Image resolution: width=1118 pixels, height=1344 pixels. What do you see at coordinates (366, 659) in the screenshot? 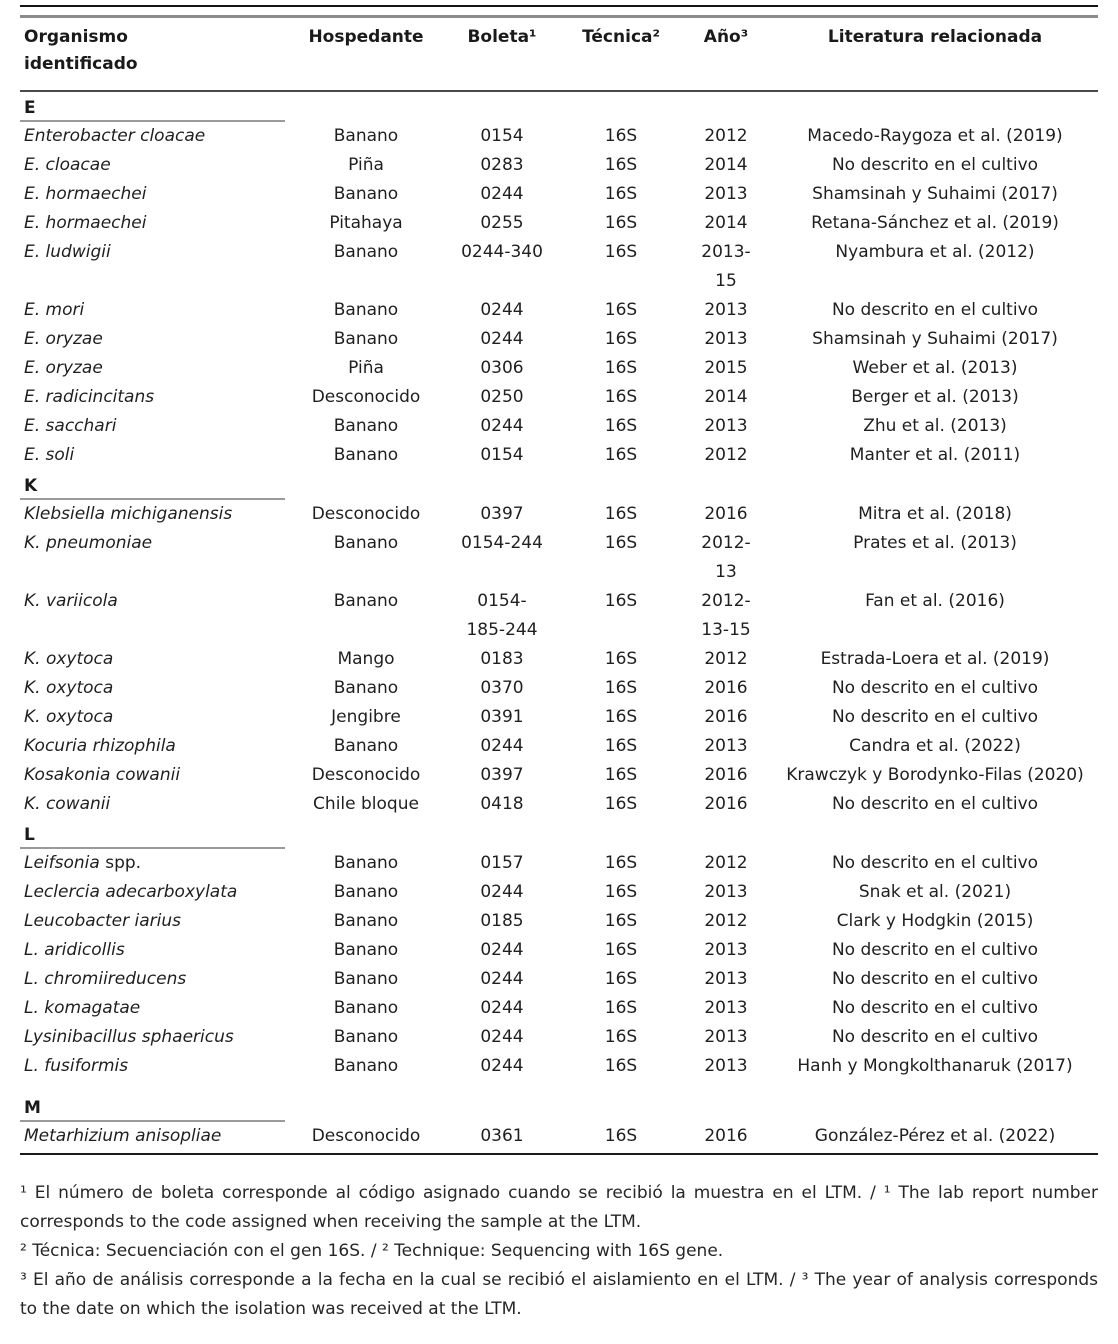
I see `cell-host: Mango` at bounding box center [366, 659].